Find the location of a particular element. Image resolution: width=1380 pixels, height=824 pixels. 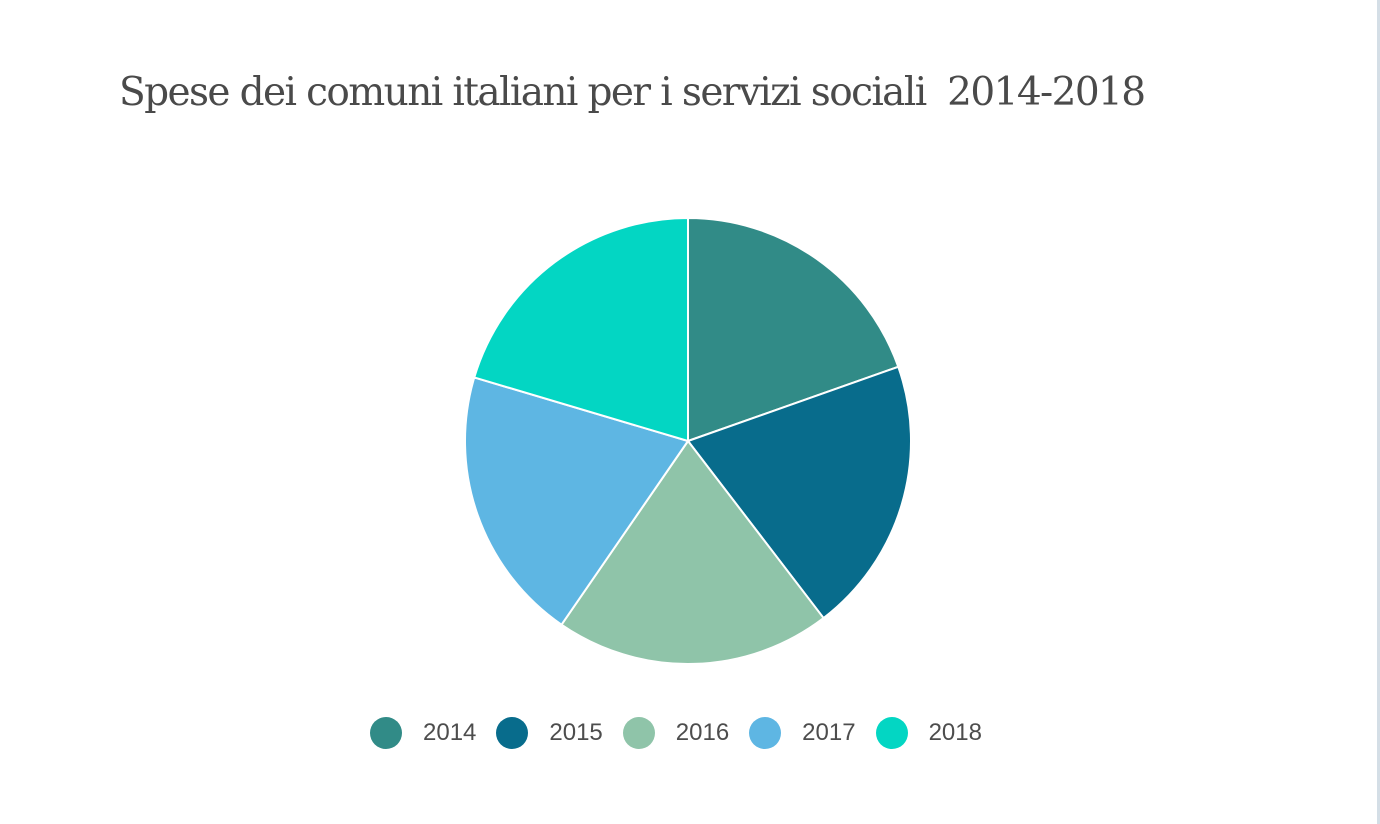

right-border is located at coordinates (1378, 412).